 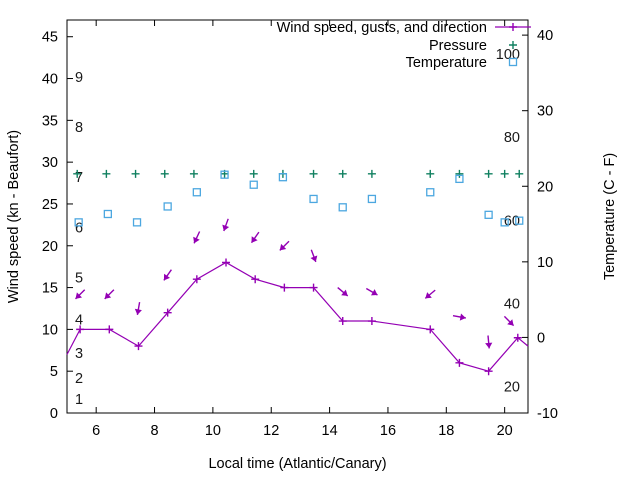 What do you see at coordinates (79, 228) in the screenshot?
I see `beaufort-label-6: 6` at bounding box center [79, 228].